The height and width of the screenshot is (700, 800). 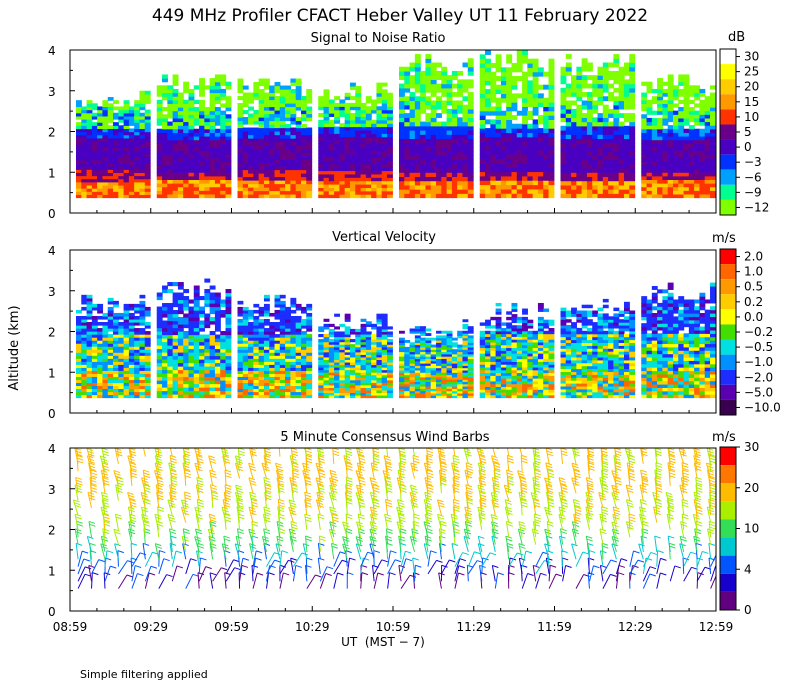 I want to click on colorbar-swatch, so click(x=728, y=162).